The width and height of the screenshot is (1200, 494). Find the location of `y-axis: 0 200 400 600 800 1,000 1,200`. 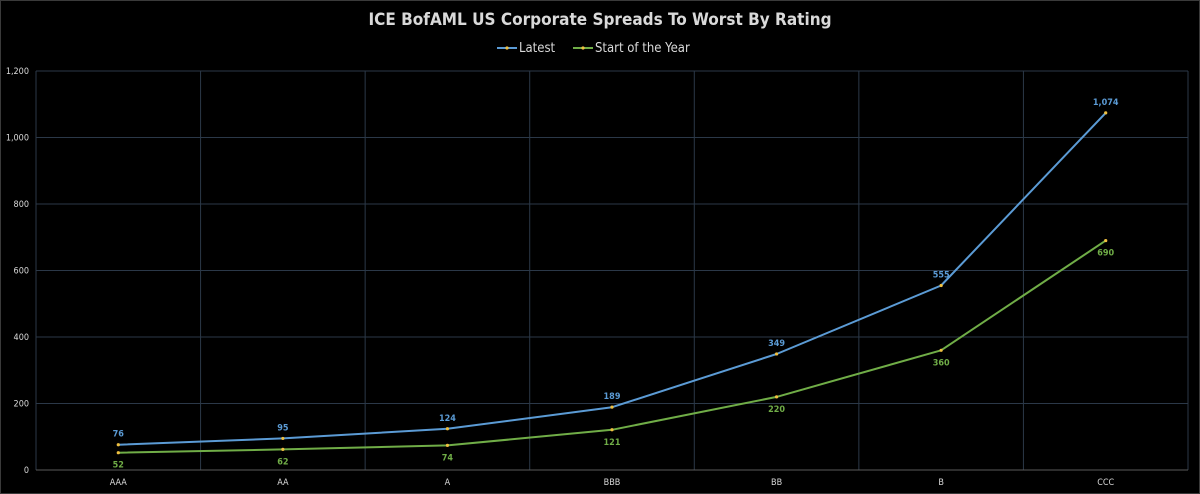

y-axis: 0 200 400 600 800 1,000 1,200 is located at coordinates (17, 271).